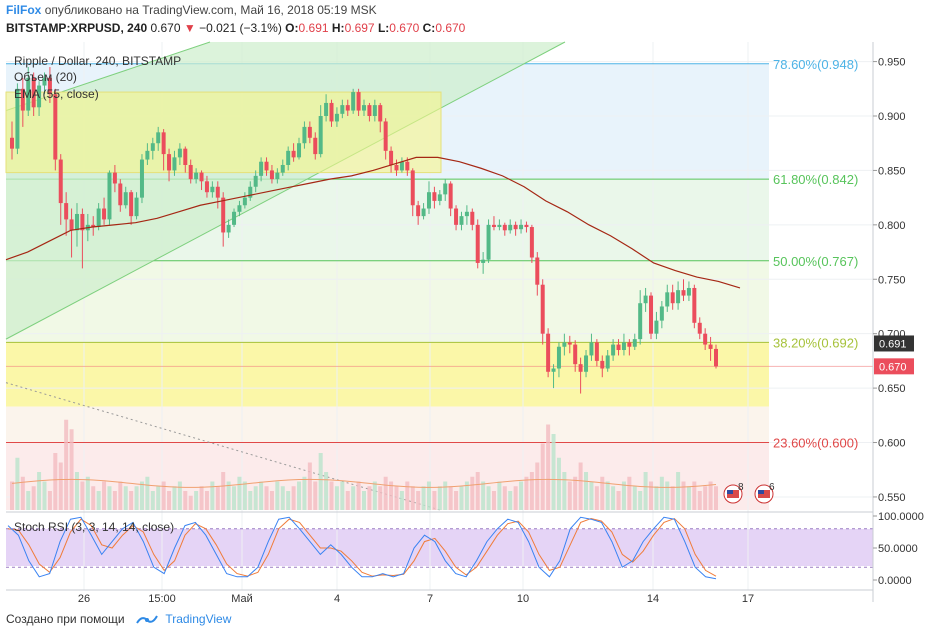  Describe the element at coordinates (892, 498) in the screenshot. I see `price-tick-label: 0.550` at that location.